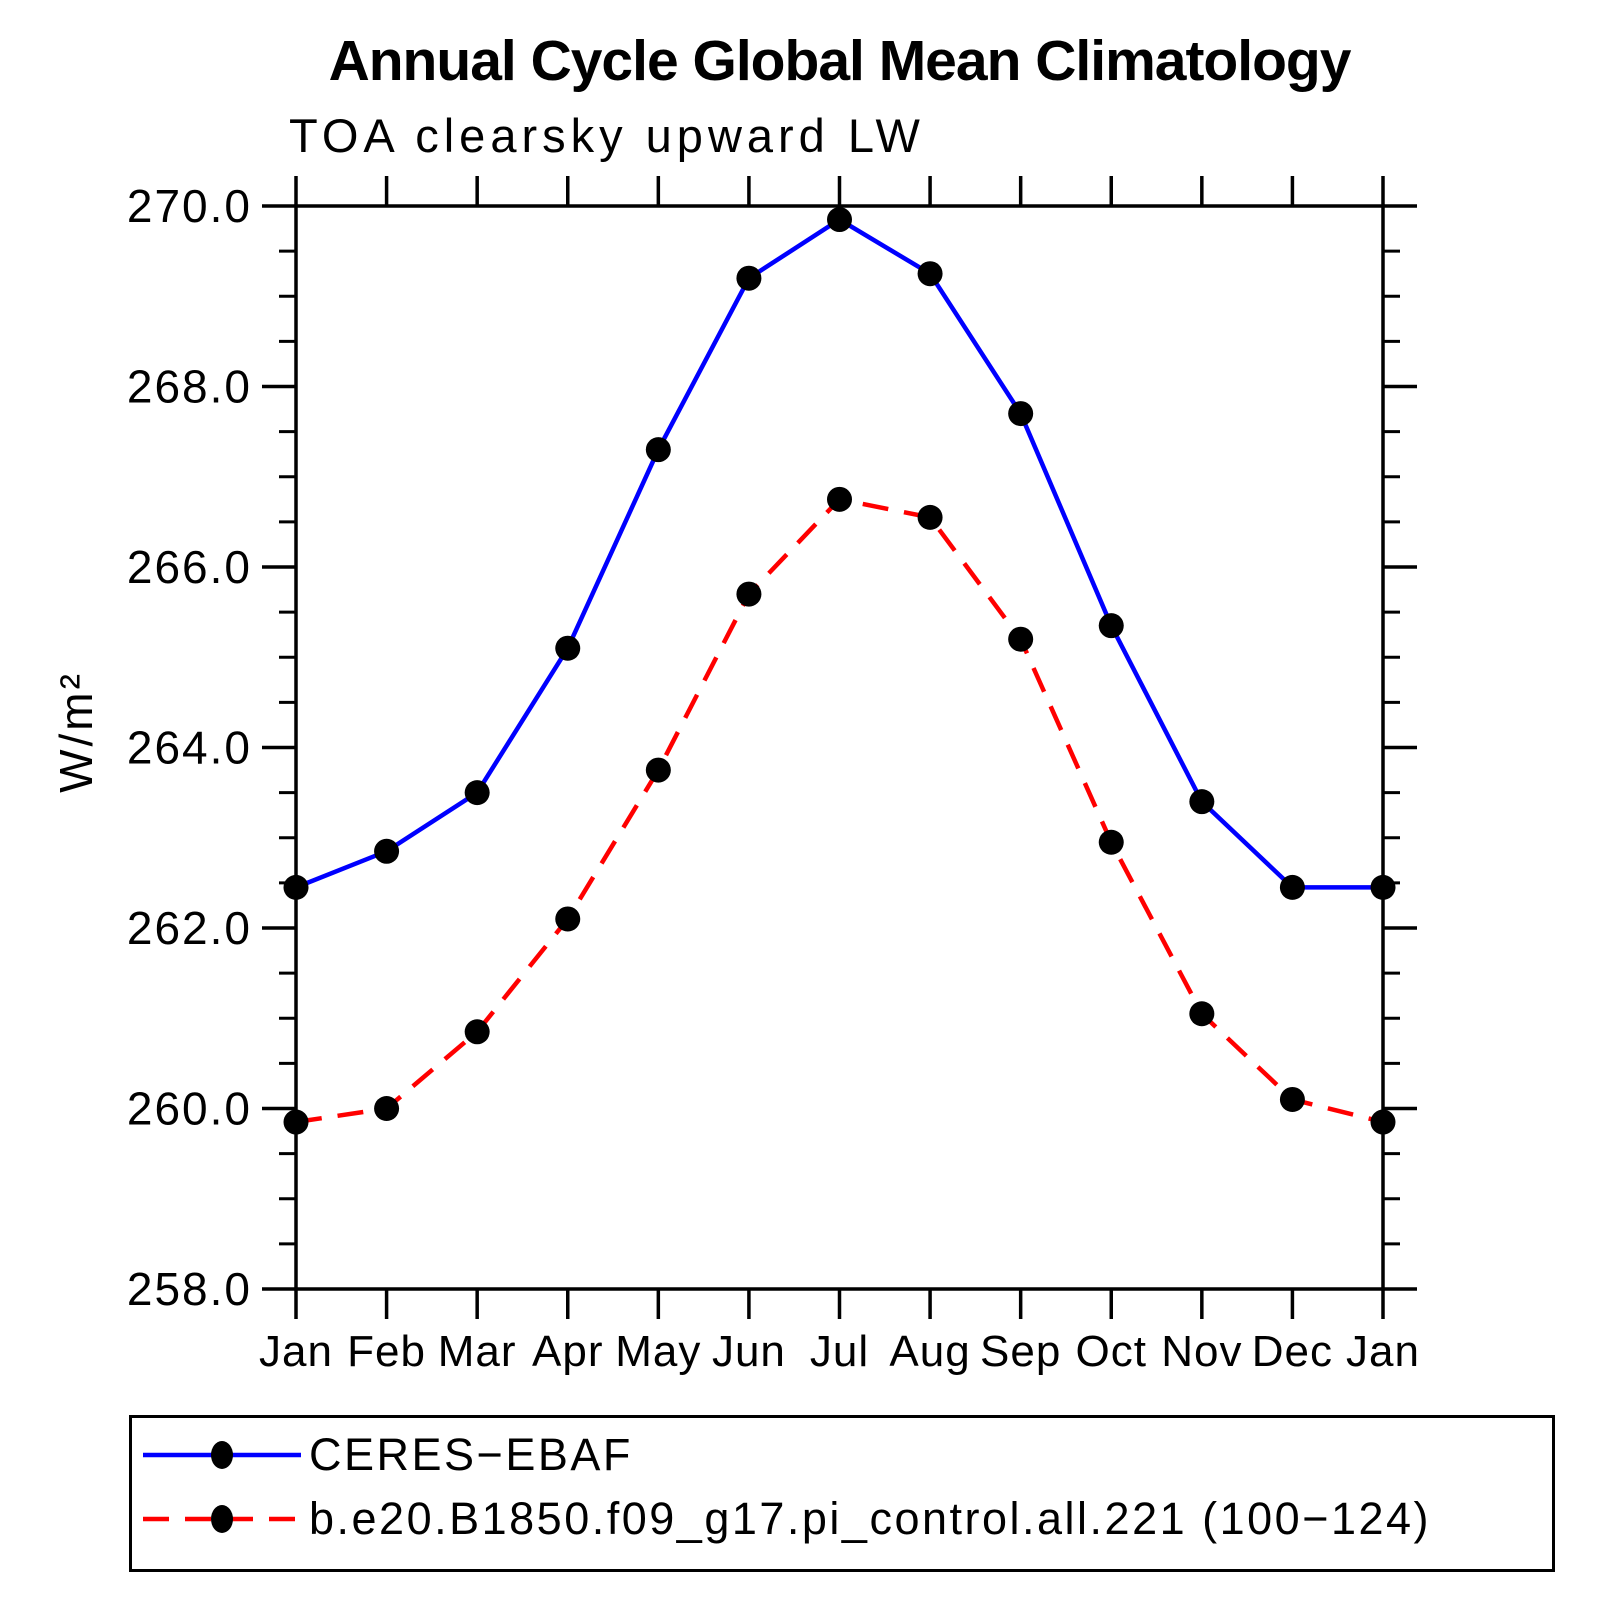 This screenshot has width=1597, height=1597. I want to click on y-tick-label: 260.0, so click(189, 1109).